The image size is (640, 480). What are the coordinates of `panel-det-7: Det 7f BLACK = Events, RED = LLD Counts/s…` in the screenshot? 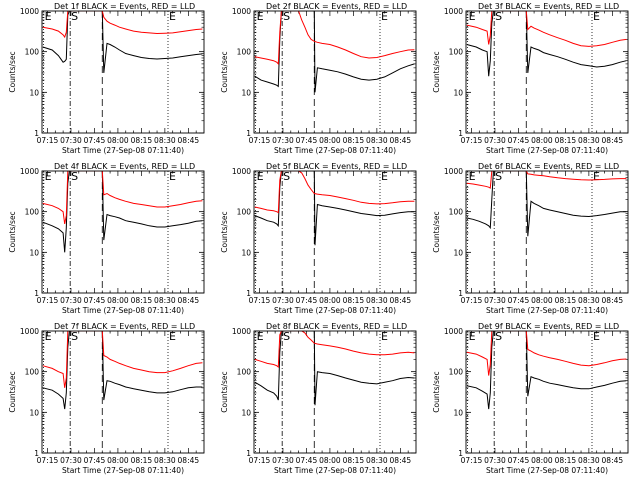 It's located at (106, 398).